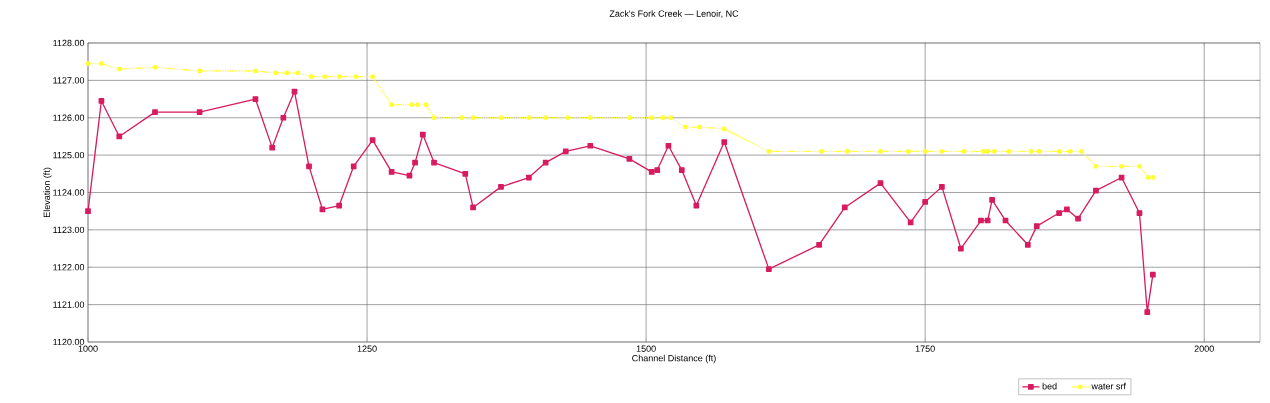 This screenshot has width=1270, height=403. I want to click on legend-label: water srf, so click(1108, 386).